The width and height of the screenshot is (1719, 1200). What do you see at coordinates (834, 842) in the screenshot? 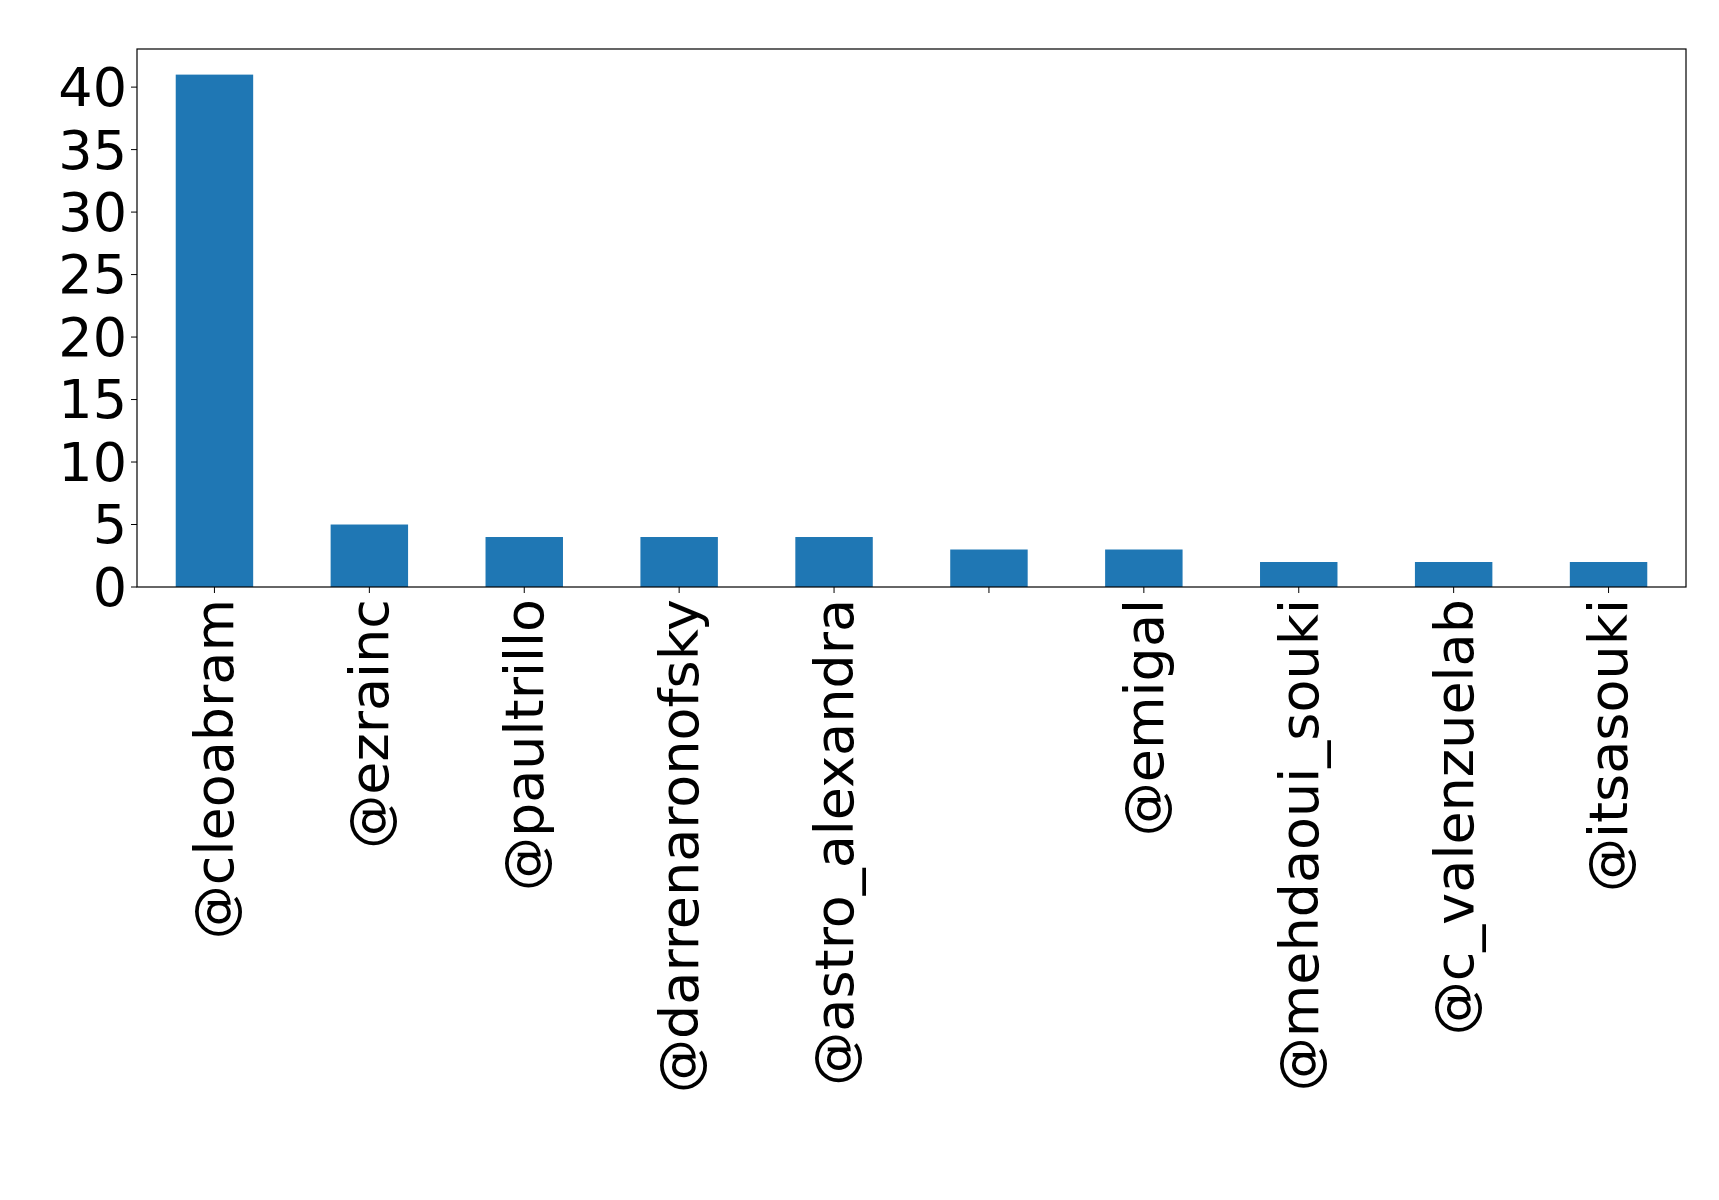
I see `x-tick-label: @astro_alexandra` at bounding box center [834, 842].